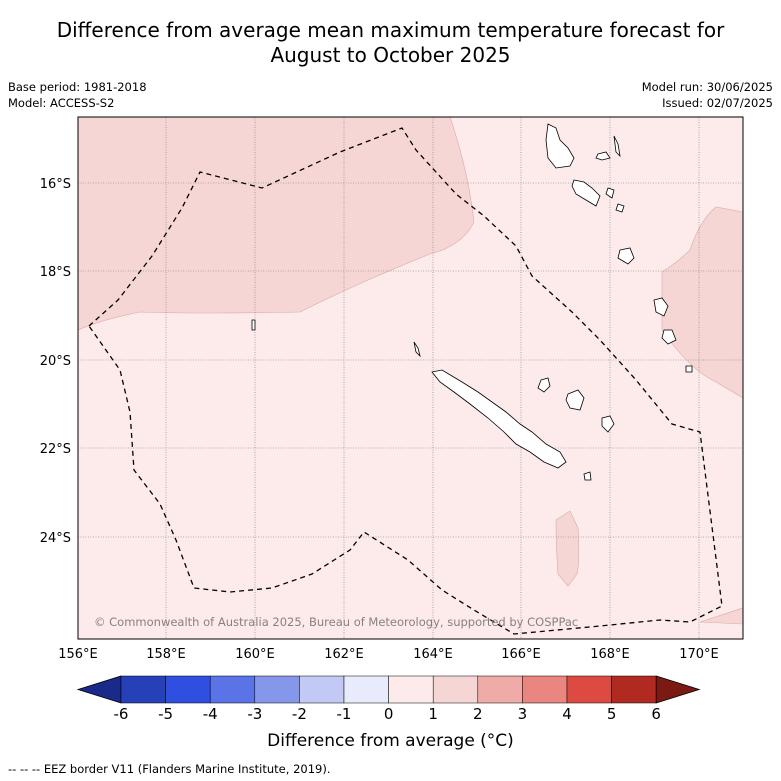 This screenshot has height=781, width=781. Describe the element at coordinates (626, 256) in the screenshot. I see `island-efate` at that location.